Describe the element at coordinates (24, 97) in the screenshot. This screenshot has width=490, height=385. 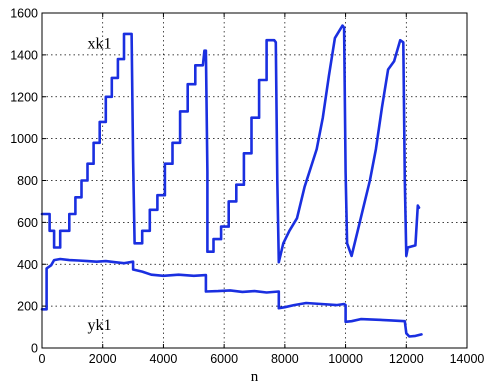
I see `y-tick-label: 1200` at that location.